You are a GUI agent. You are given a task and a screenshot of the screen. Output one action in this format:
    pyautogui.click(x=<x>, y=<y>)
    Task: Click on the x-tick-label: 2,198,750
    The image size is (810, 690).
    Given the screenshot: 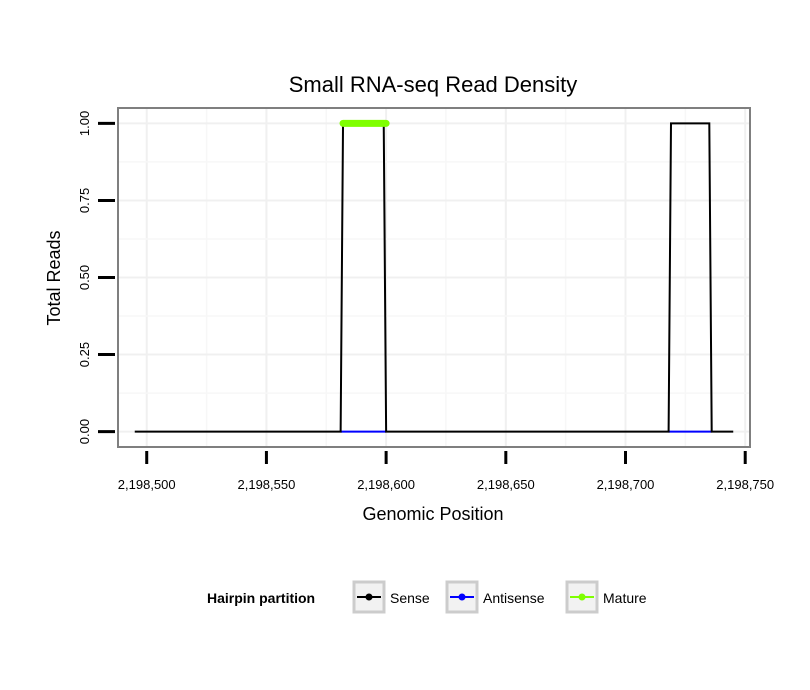 What is the action you would take?
    pyautogui.click(x=745, y=484)
    